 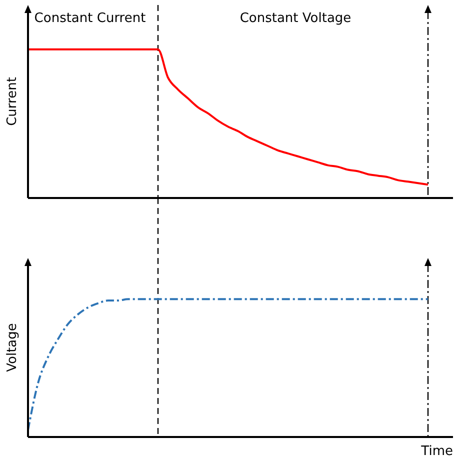 What do you see at coordinates (90, 18) in the screenshot?
I see `text: Constant Current` at bounding box center [90, 18].